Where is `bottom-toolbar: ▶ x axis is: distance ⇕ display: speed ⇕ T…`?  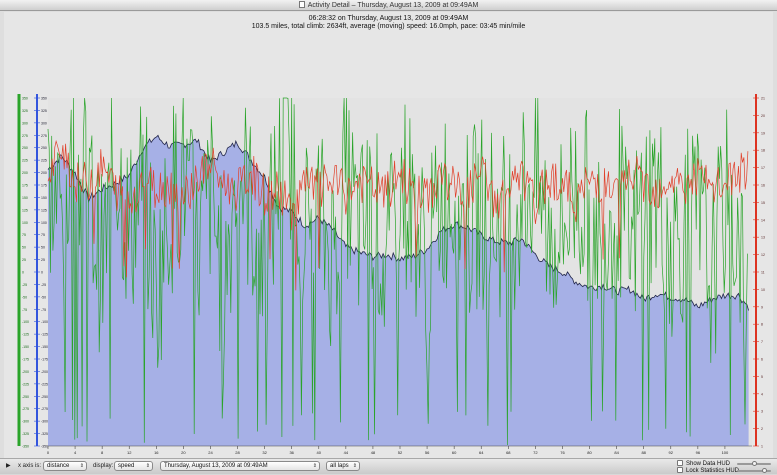 bottom-toolbar: ▶ x axis is: distance ⇕ display: speed ⇕ T… is located at coordinates (388, 466).